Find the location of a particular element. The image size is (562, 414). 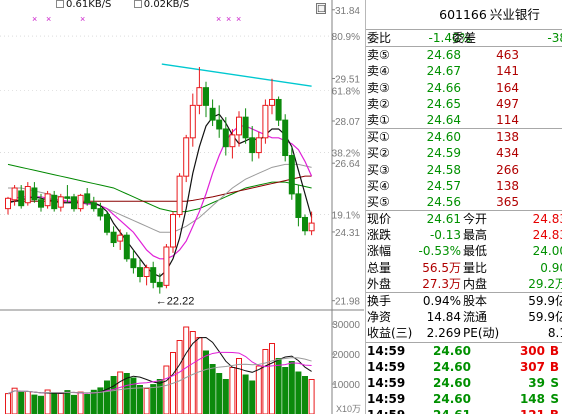

bid-row: 买① 24.60 138 is located at coordinates (464, 137).